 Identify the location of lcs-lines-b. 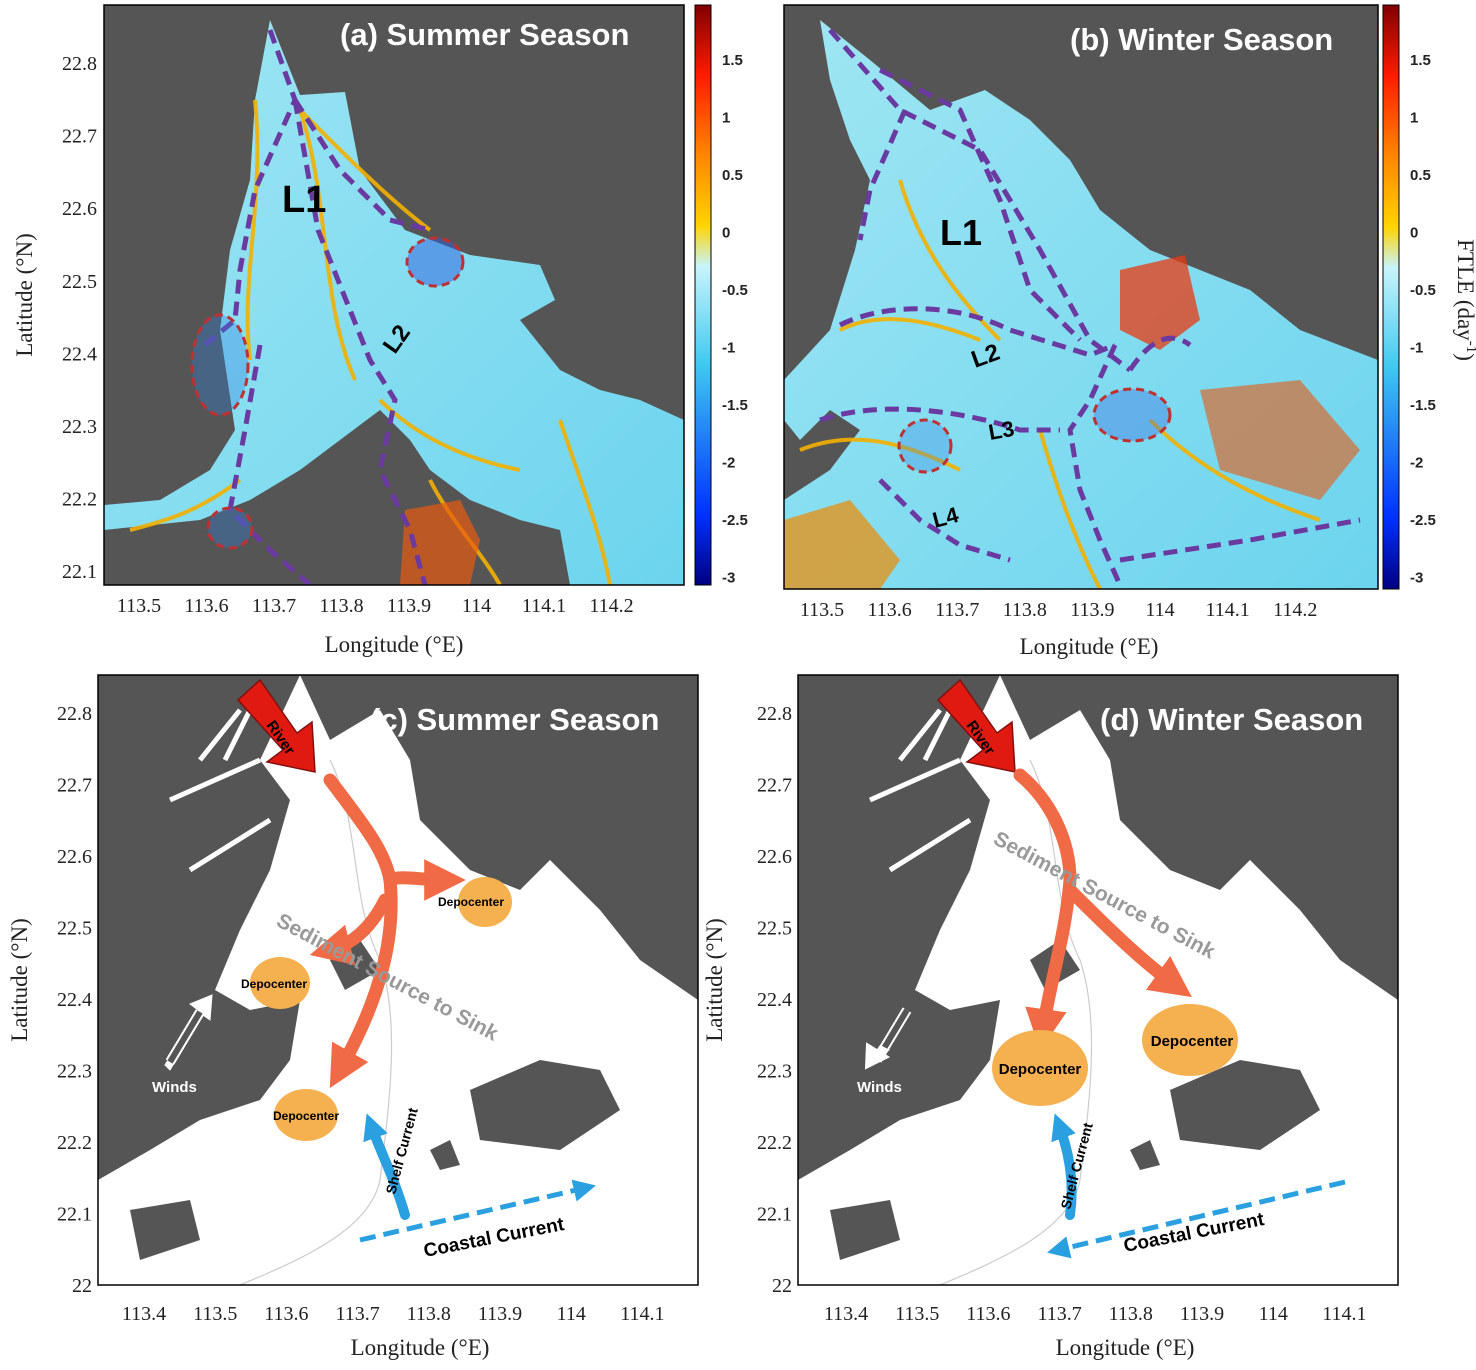
(1090, 307).